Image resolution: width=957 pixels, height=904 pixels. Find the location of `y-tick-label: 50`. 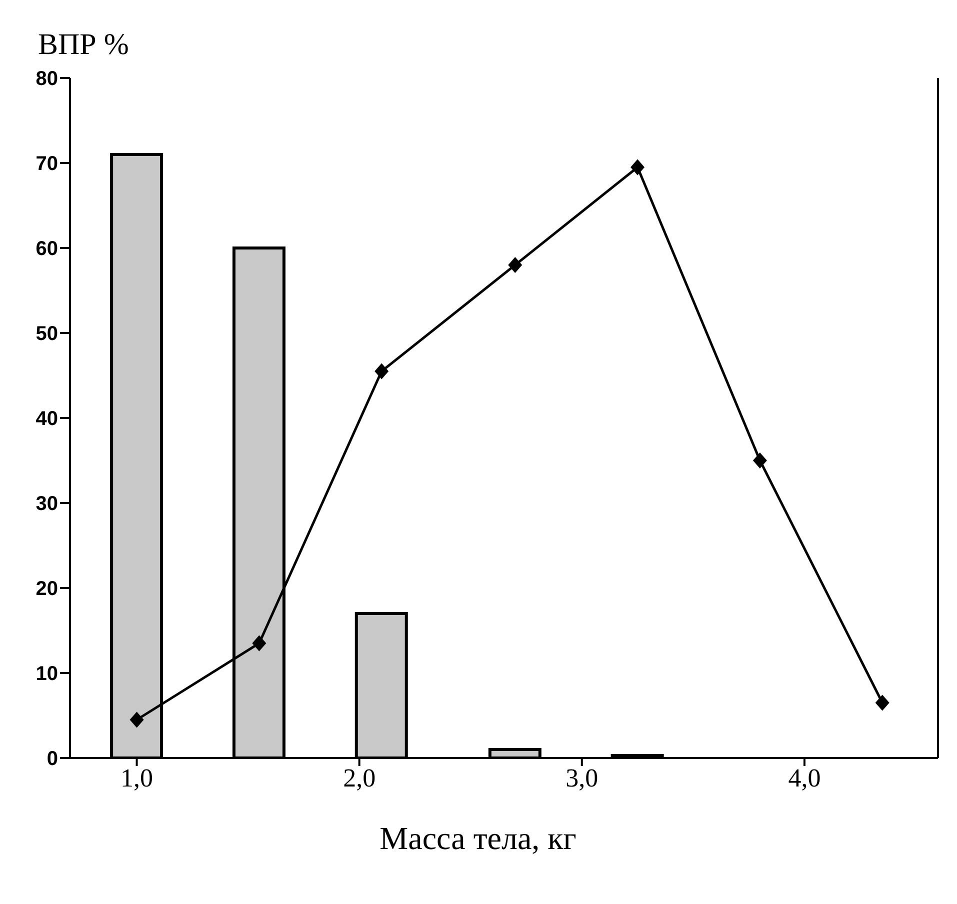

y-tick-label: 50 is located at coordinates (47, 334).